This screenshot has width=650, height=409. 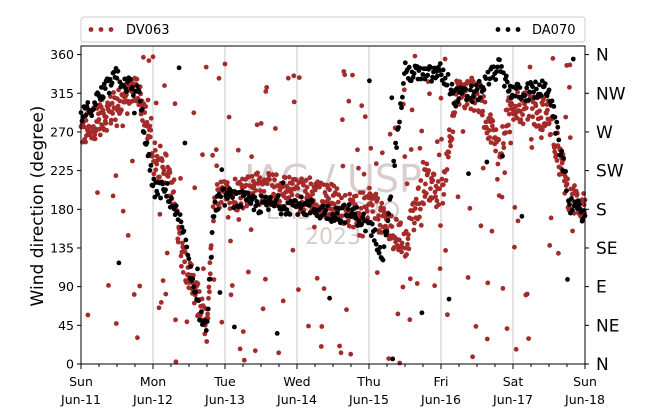 I want to click on x-tick-date-label: Jun-14, so click(x=296, y=399).